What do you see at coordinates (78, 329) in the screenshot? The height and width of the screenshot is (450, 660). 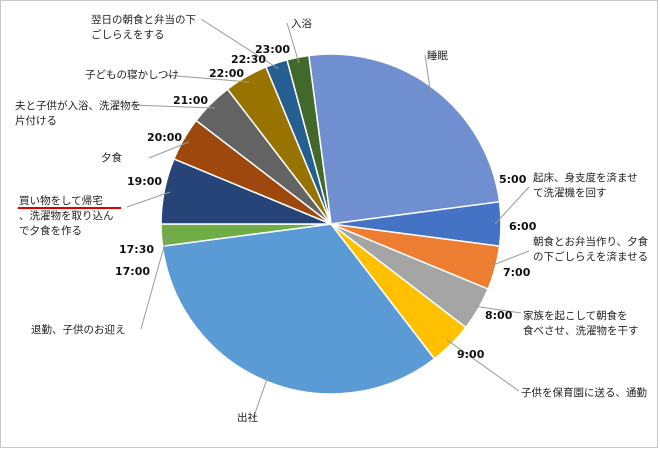 I see `label-leave-work: 退勤、子供のお迎え` at bounding box center [78, 329].